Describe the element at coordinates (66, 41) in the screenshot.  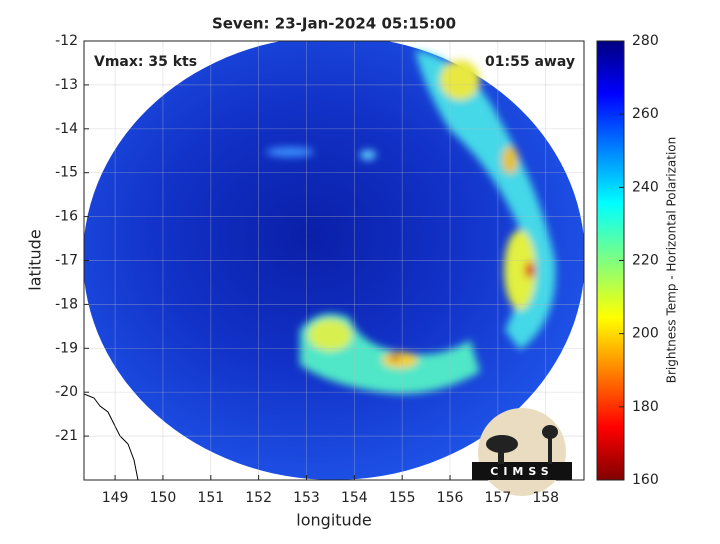
I see `y-tick-label: -12` at that location.